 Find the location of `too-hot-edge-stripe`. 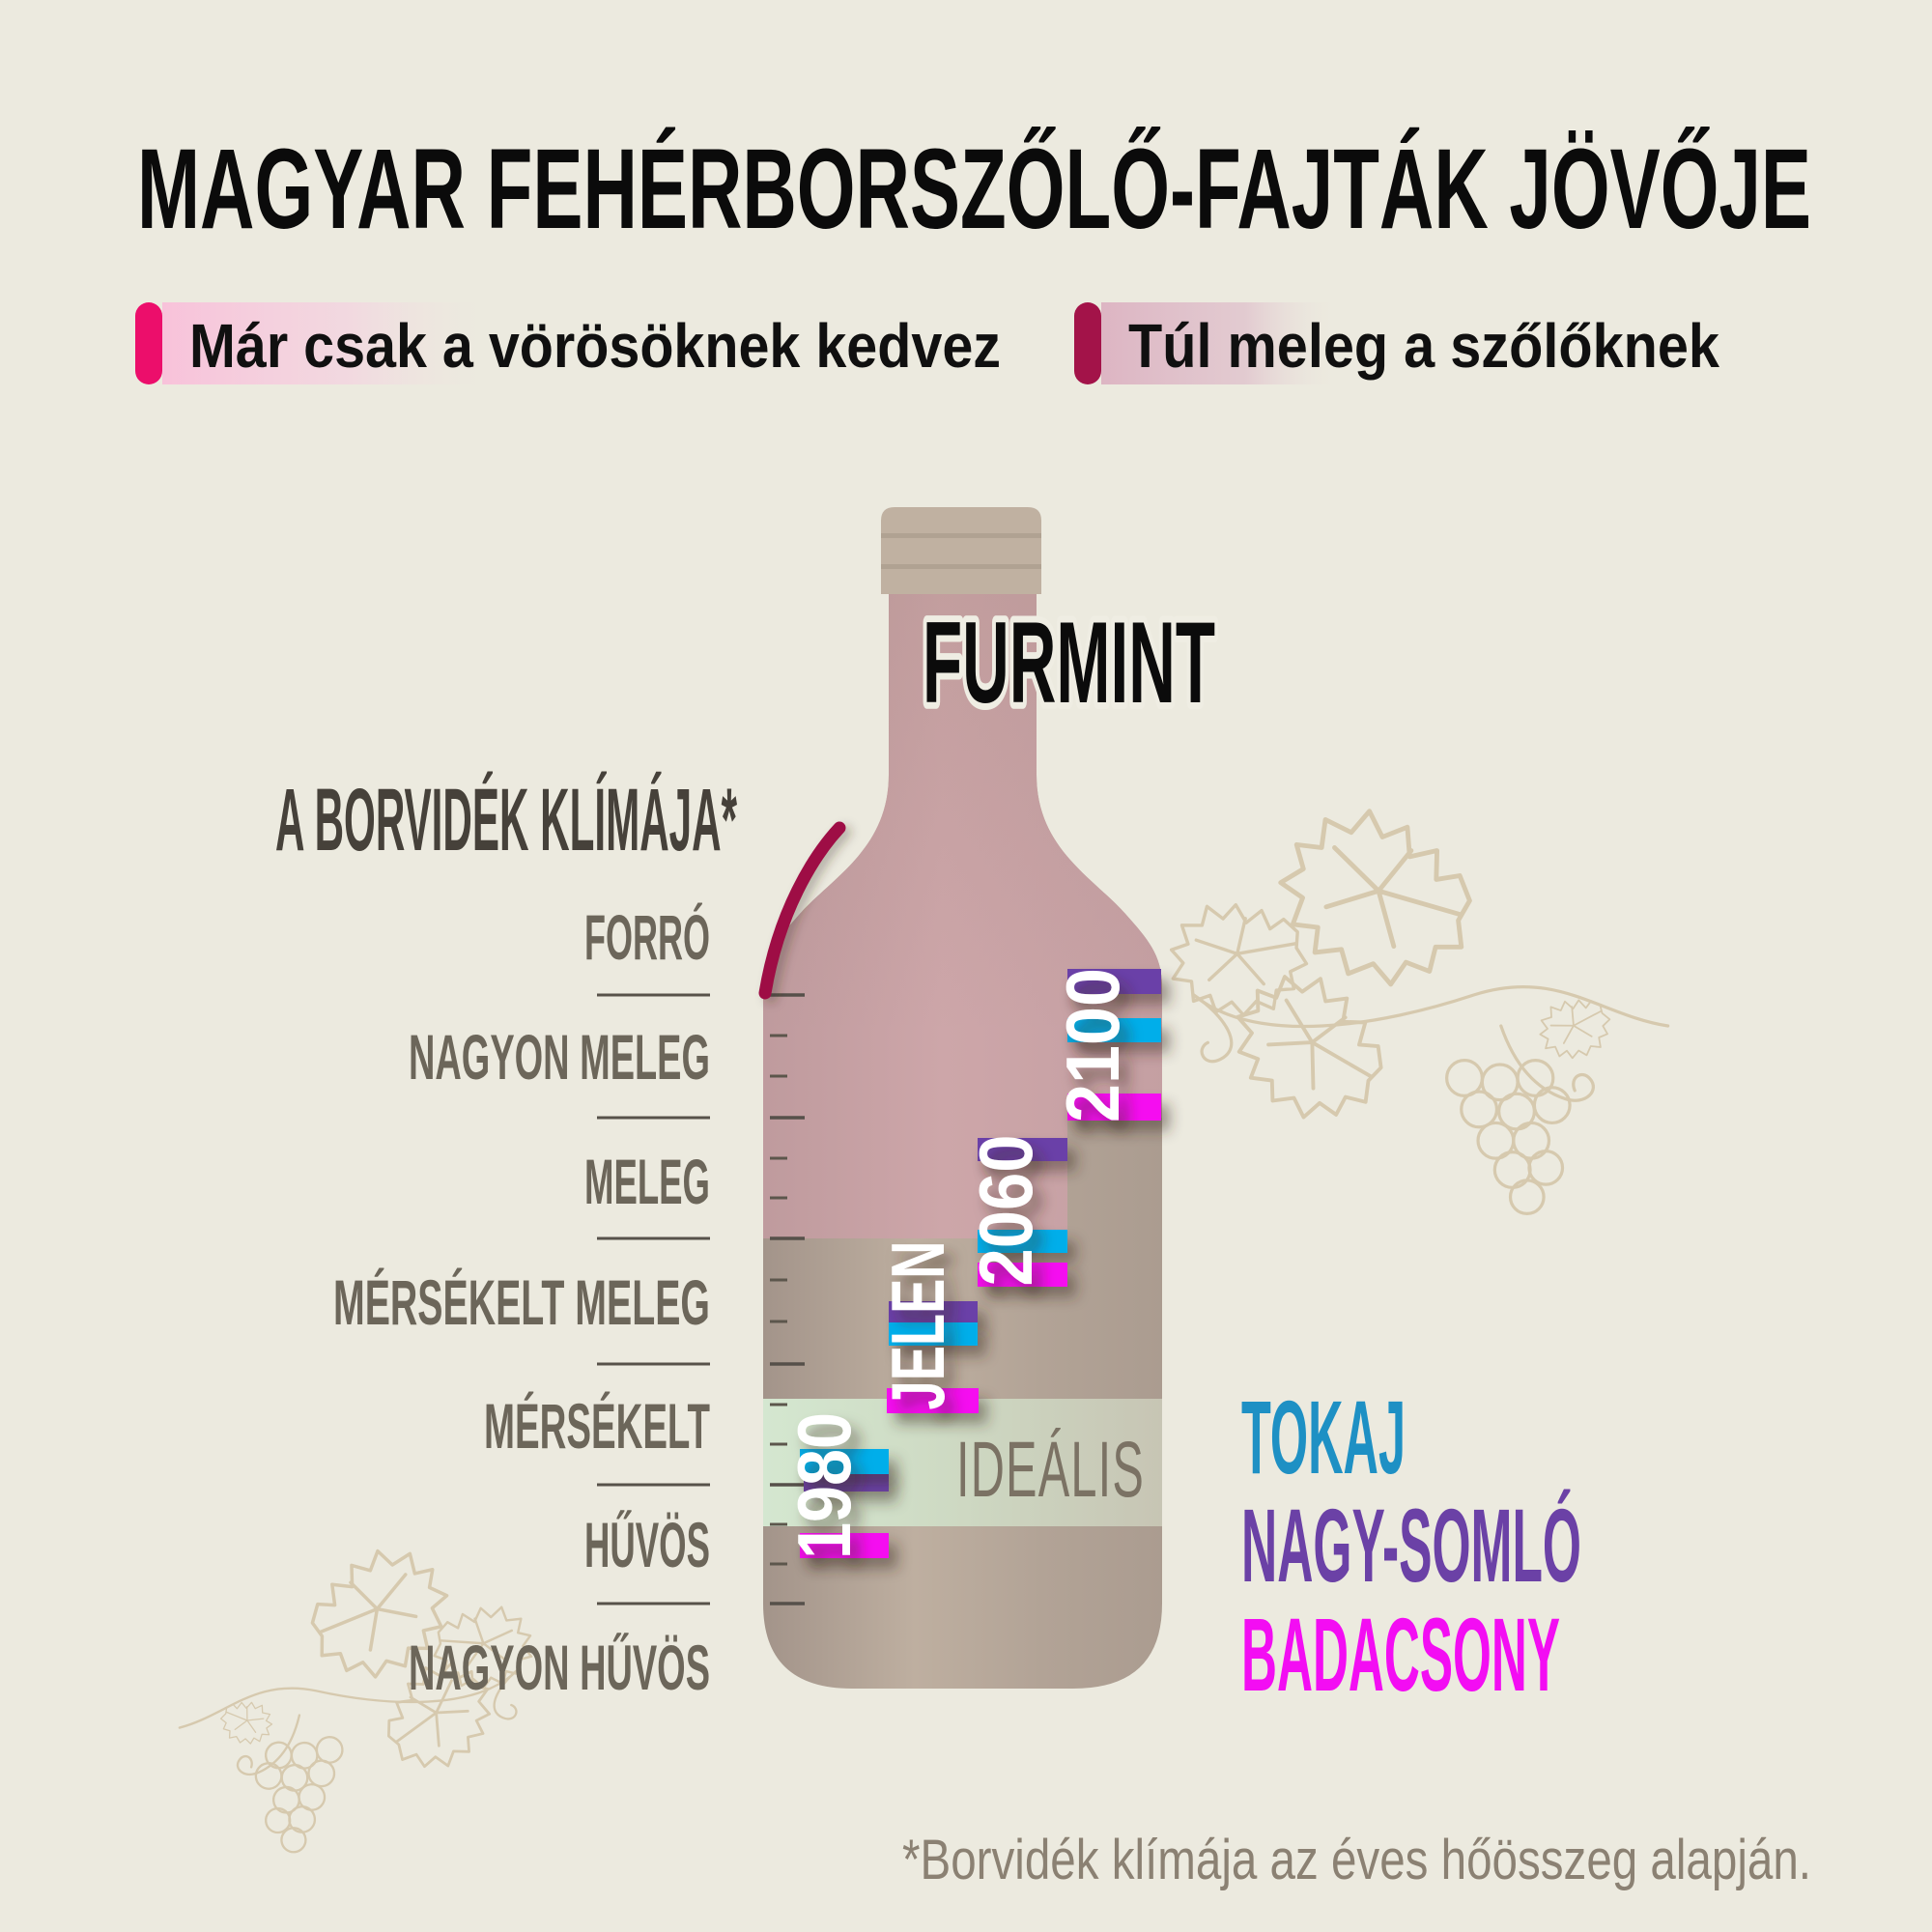

too-hot-edge-stripe is located at coordinates (802, 910).